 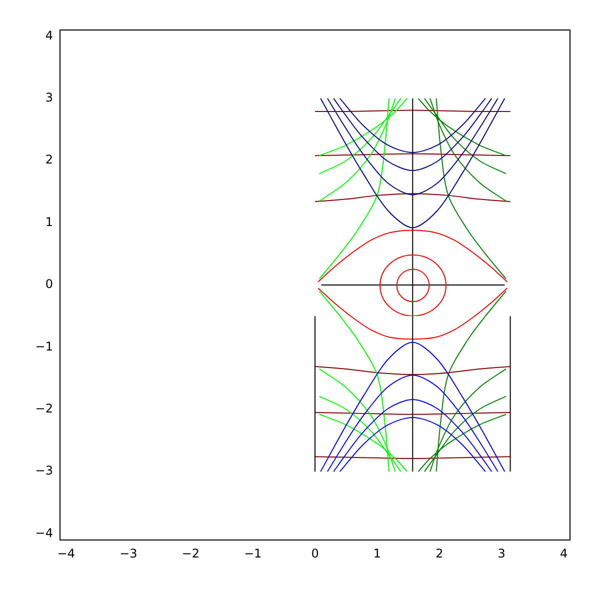 I want to click on y-tick-label: −2, so click(x=44, y=409).